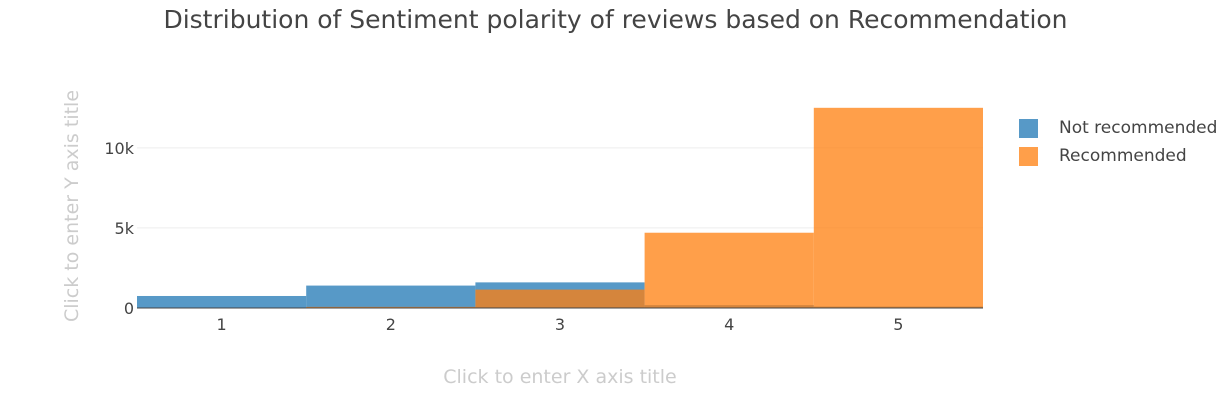 Image resolution: width=1231 pixels, height=416 pixels. What do you see at coordinates (129, 308) in the screenshot?
I see `y-tick-label: 0` at bounding box center [129, 308].